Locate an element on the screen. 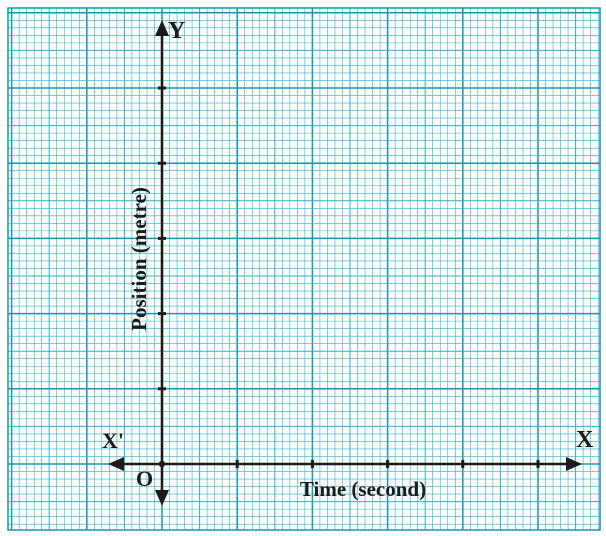 This screenshot has height=536, width=606. origin-label: O is located at coordinates (144, 478).